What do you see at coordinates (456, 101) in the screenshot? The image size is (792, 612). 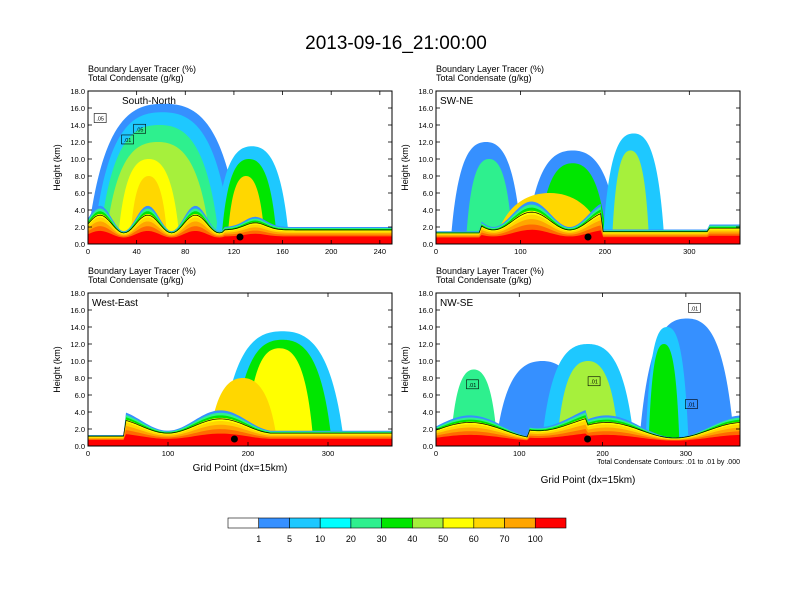 I see `panel-label: SW-NE` at bounding box center [456, 101].